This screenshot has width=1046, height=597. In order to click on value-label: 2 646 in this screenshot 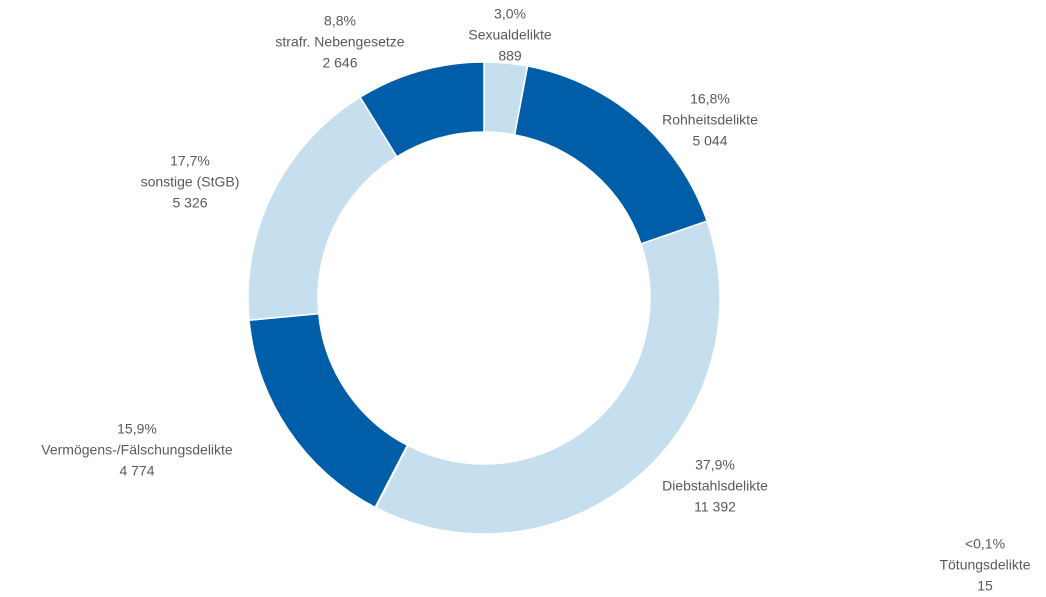, I will do `click(339, 63)`.